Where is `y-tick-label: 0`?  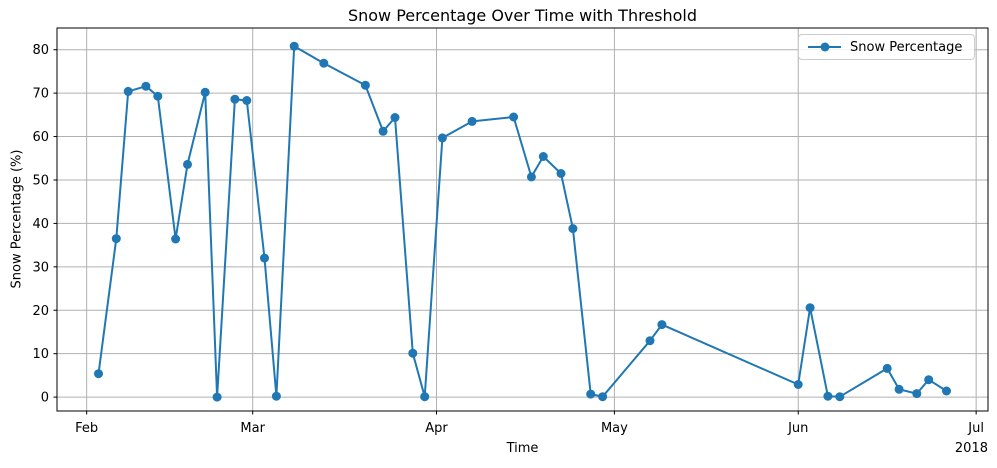
y-tick-label: 0 is located at coordinates (45, 398).